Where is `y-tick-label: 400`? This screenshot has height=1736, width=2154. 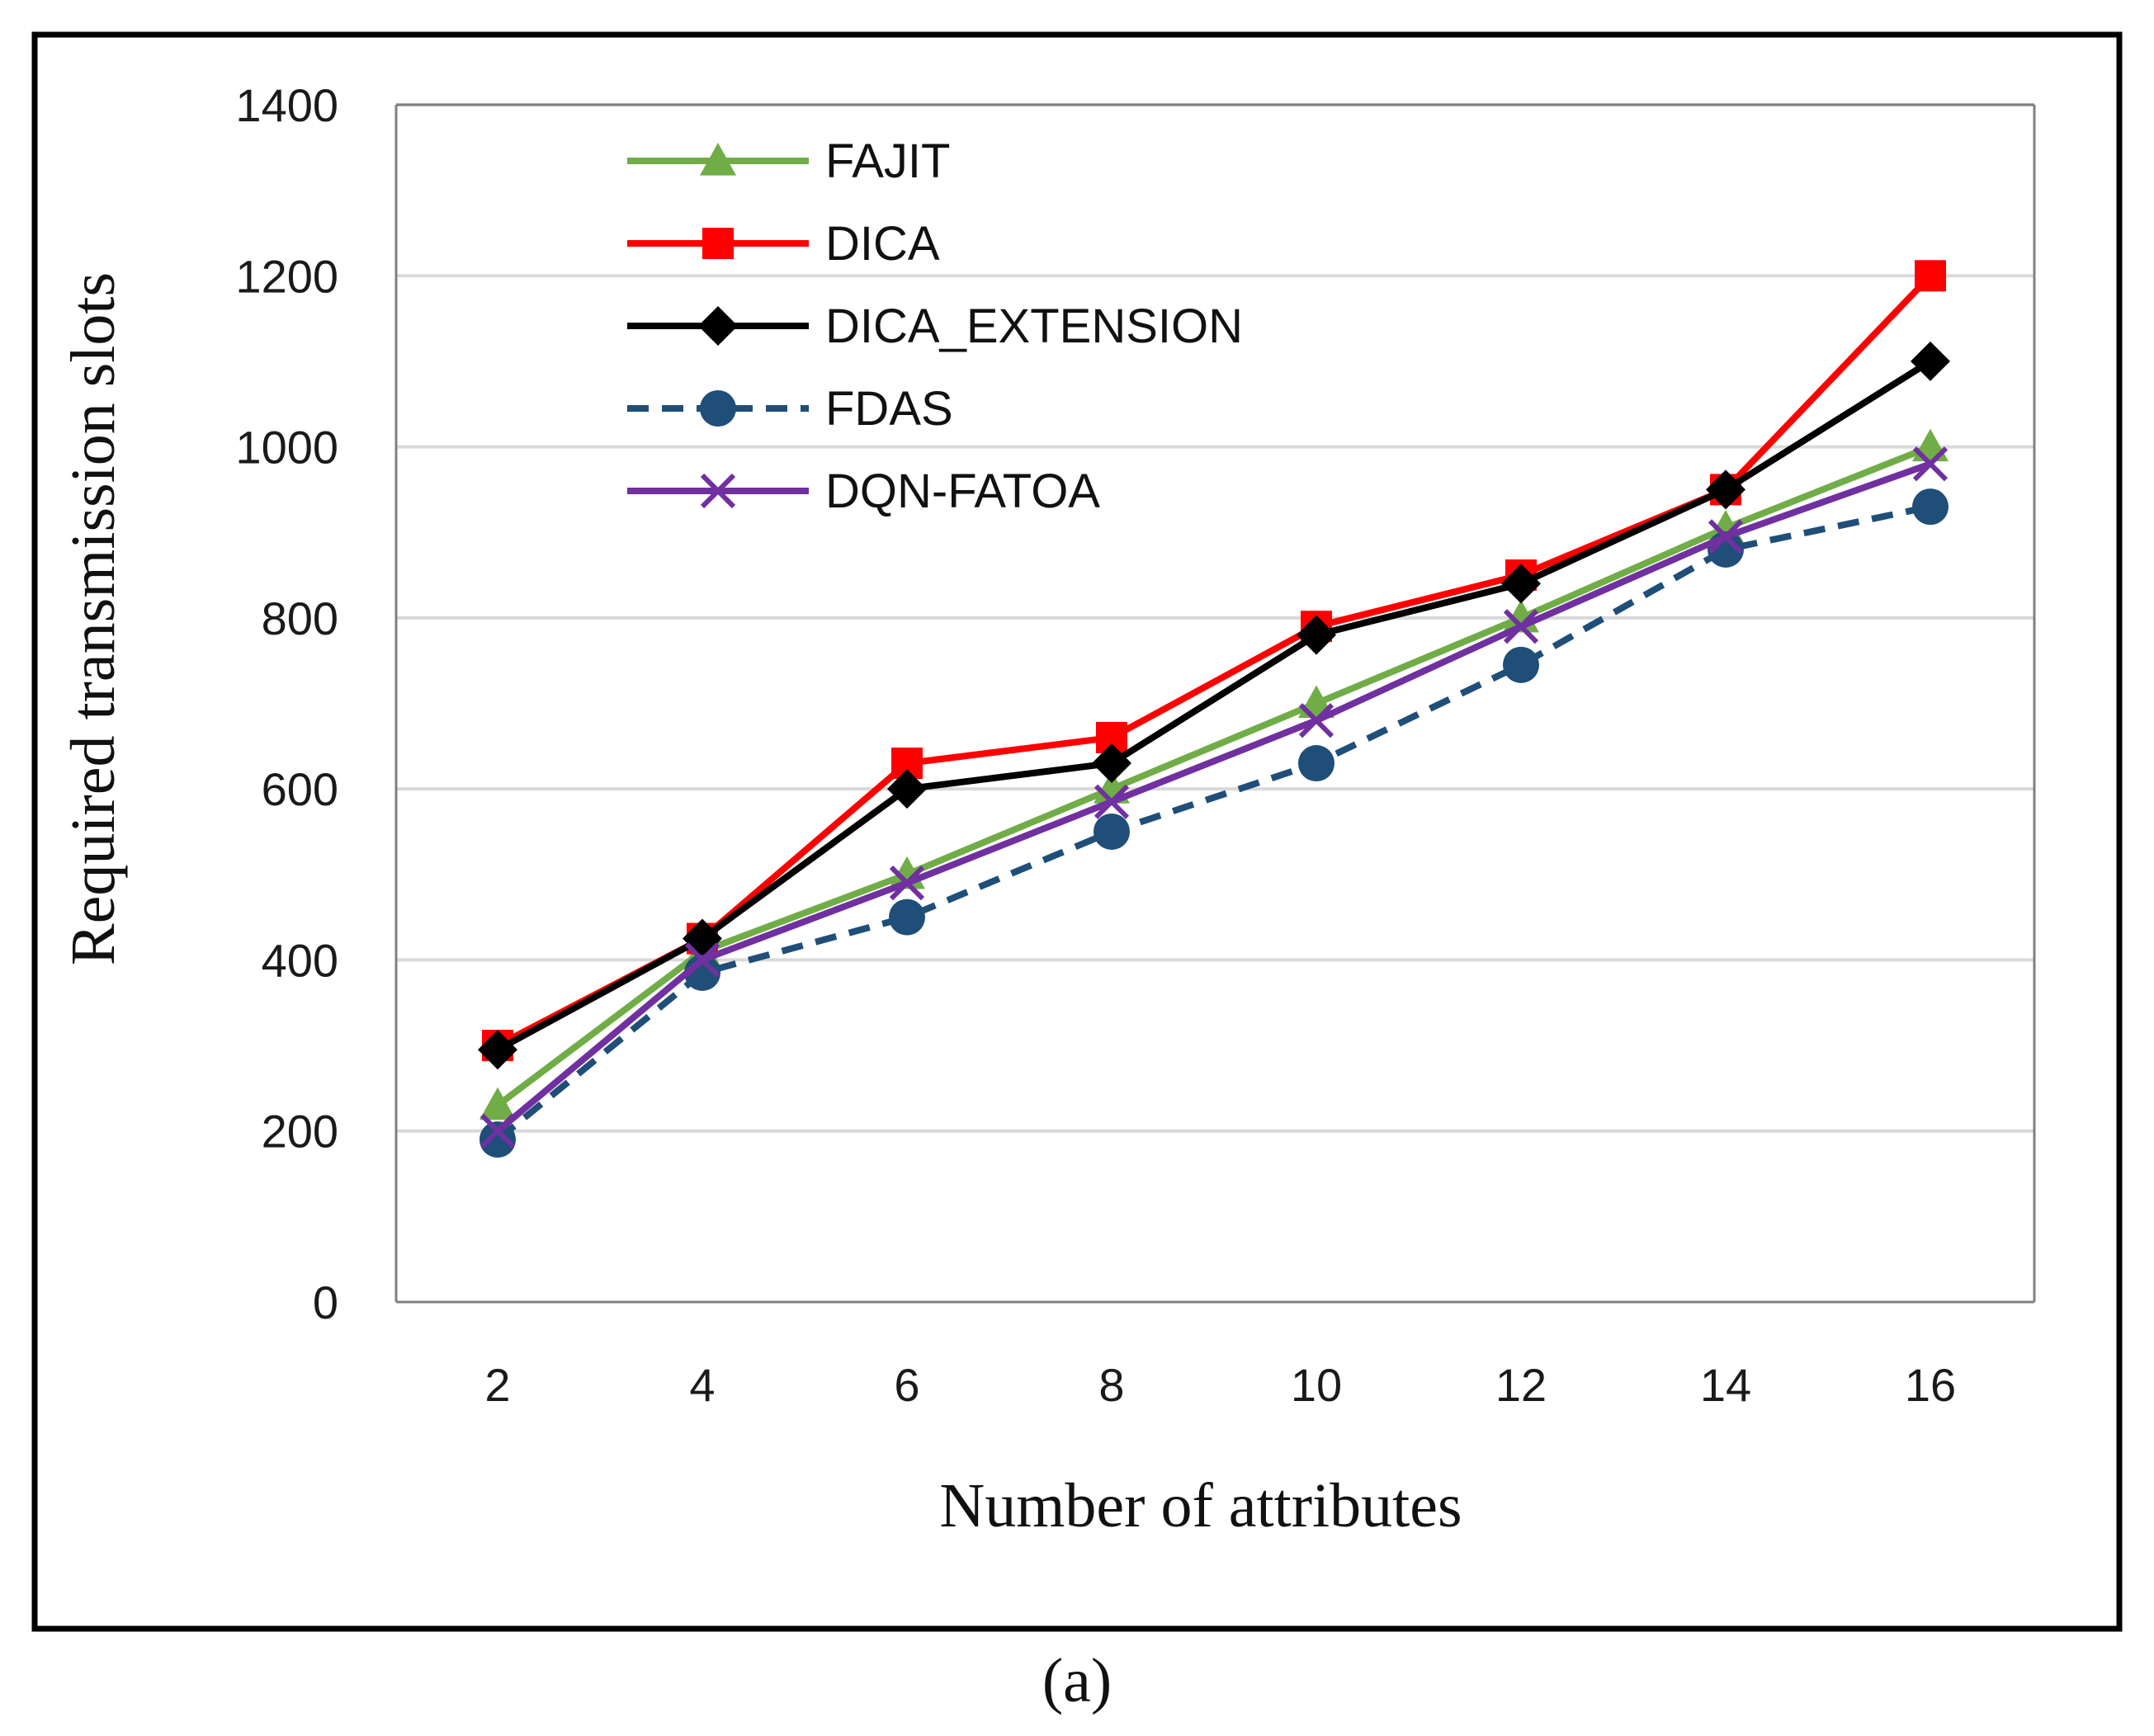 y-tick-label: 400 is located at coordinates (300, 960).